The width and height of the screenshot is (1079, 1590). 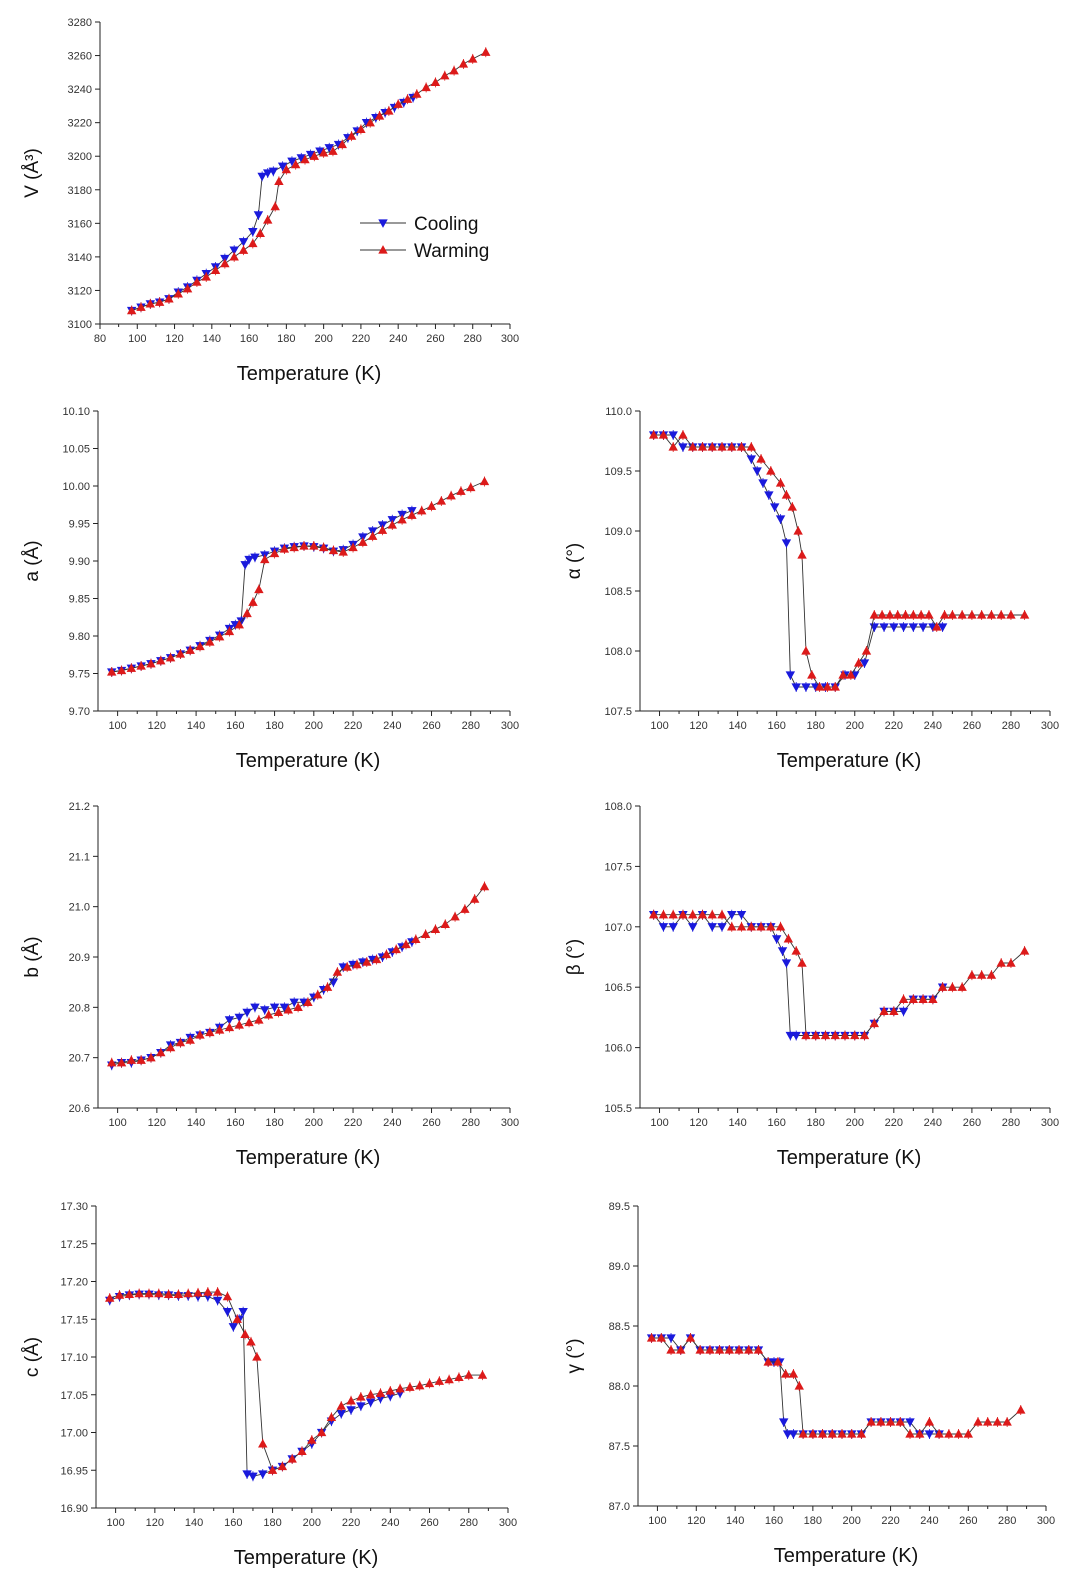 I want to click on y-tick-label: 3120, so click(x=80, y=291).